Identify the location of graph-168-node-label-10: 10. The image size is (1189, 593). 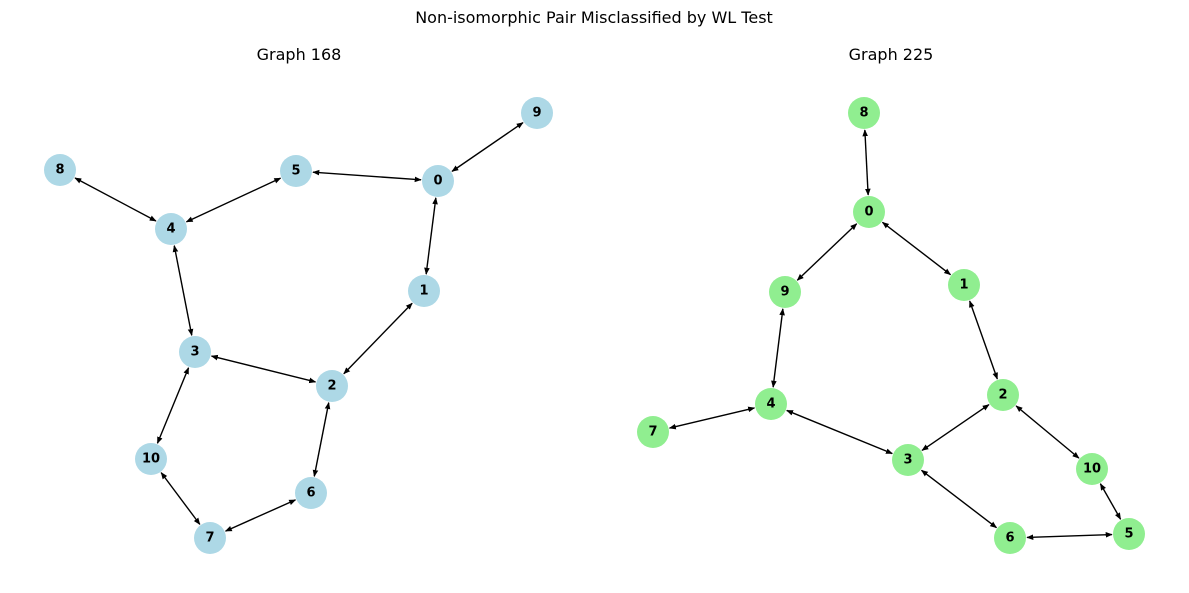
(151, 459).